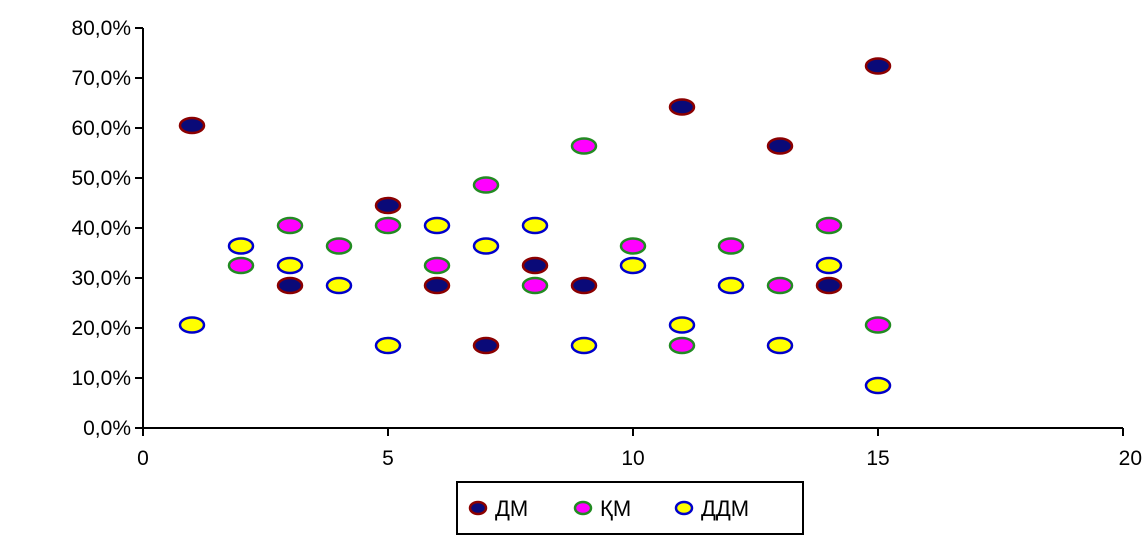 This screenshot has height=538, width=1146. Describe the element at coordinates (101, 378) in the screenshot. I see `y-tick-label: 10,0%` at that location.